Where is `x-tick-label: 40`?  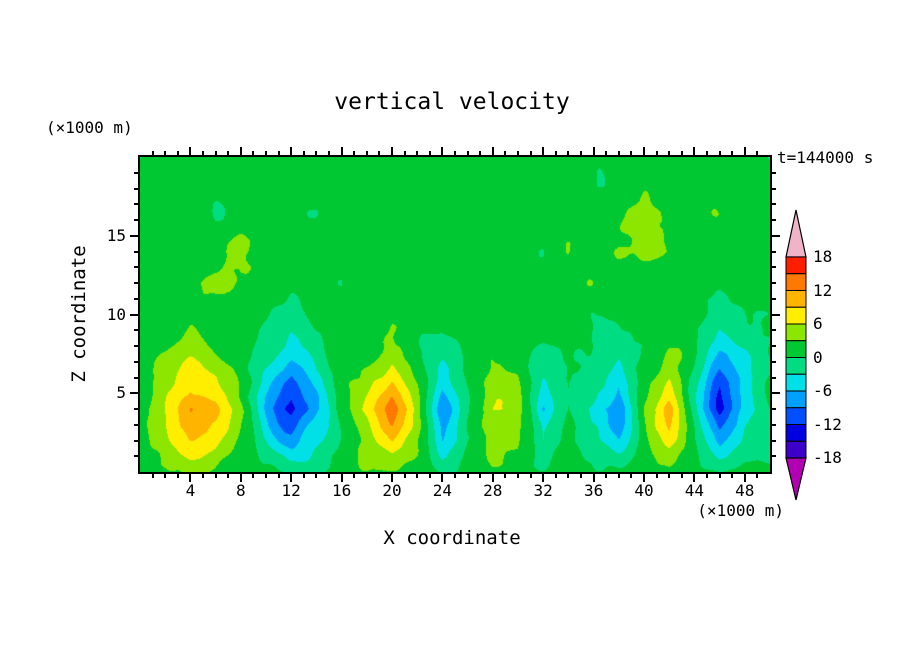
x-tick-label: 40 is located at coordinates (644, 490).